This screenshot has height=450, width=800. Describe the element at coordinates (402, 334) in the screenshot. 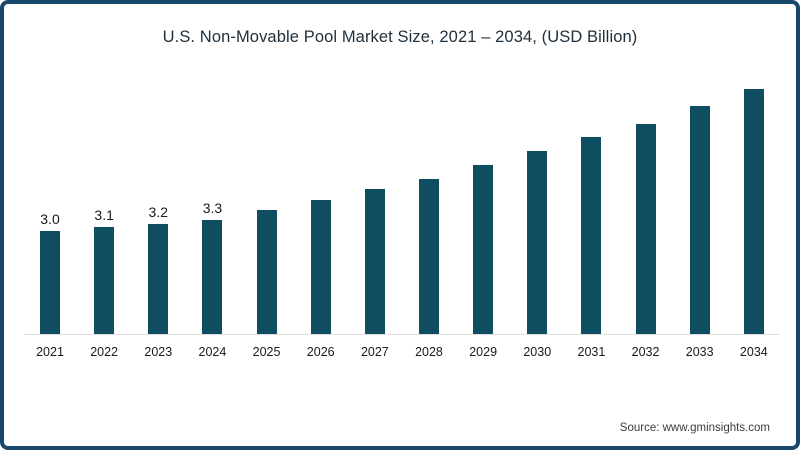

I see `x-axis-line` at that location.